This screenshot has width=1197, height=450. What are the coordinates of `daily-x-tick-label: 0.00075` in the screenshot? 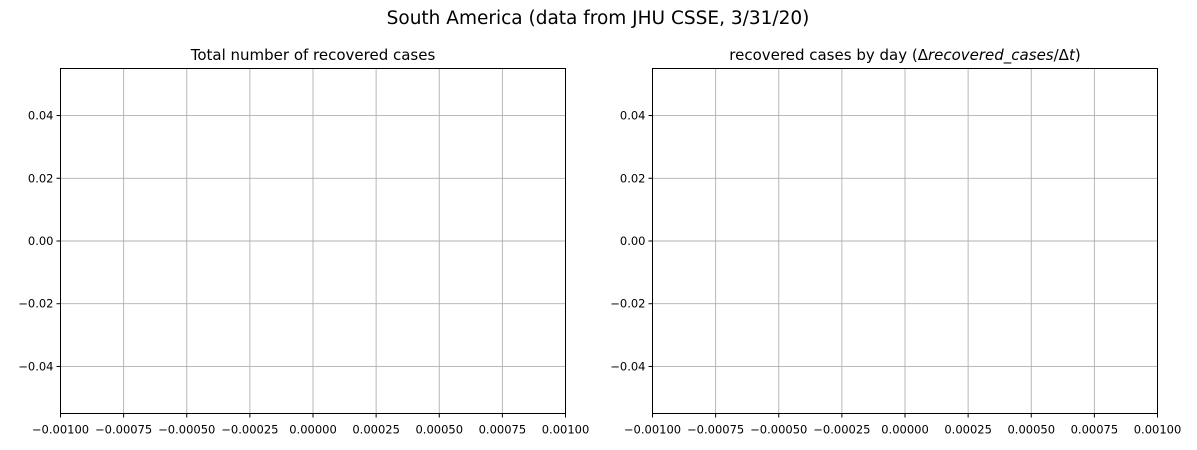 It's located at (1095, 430).